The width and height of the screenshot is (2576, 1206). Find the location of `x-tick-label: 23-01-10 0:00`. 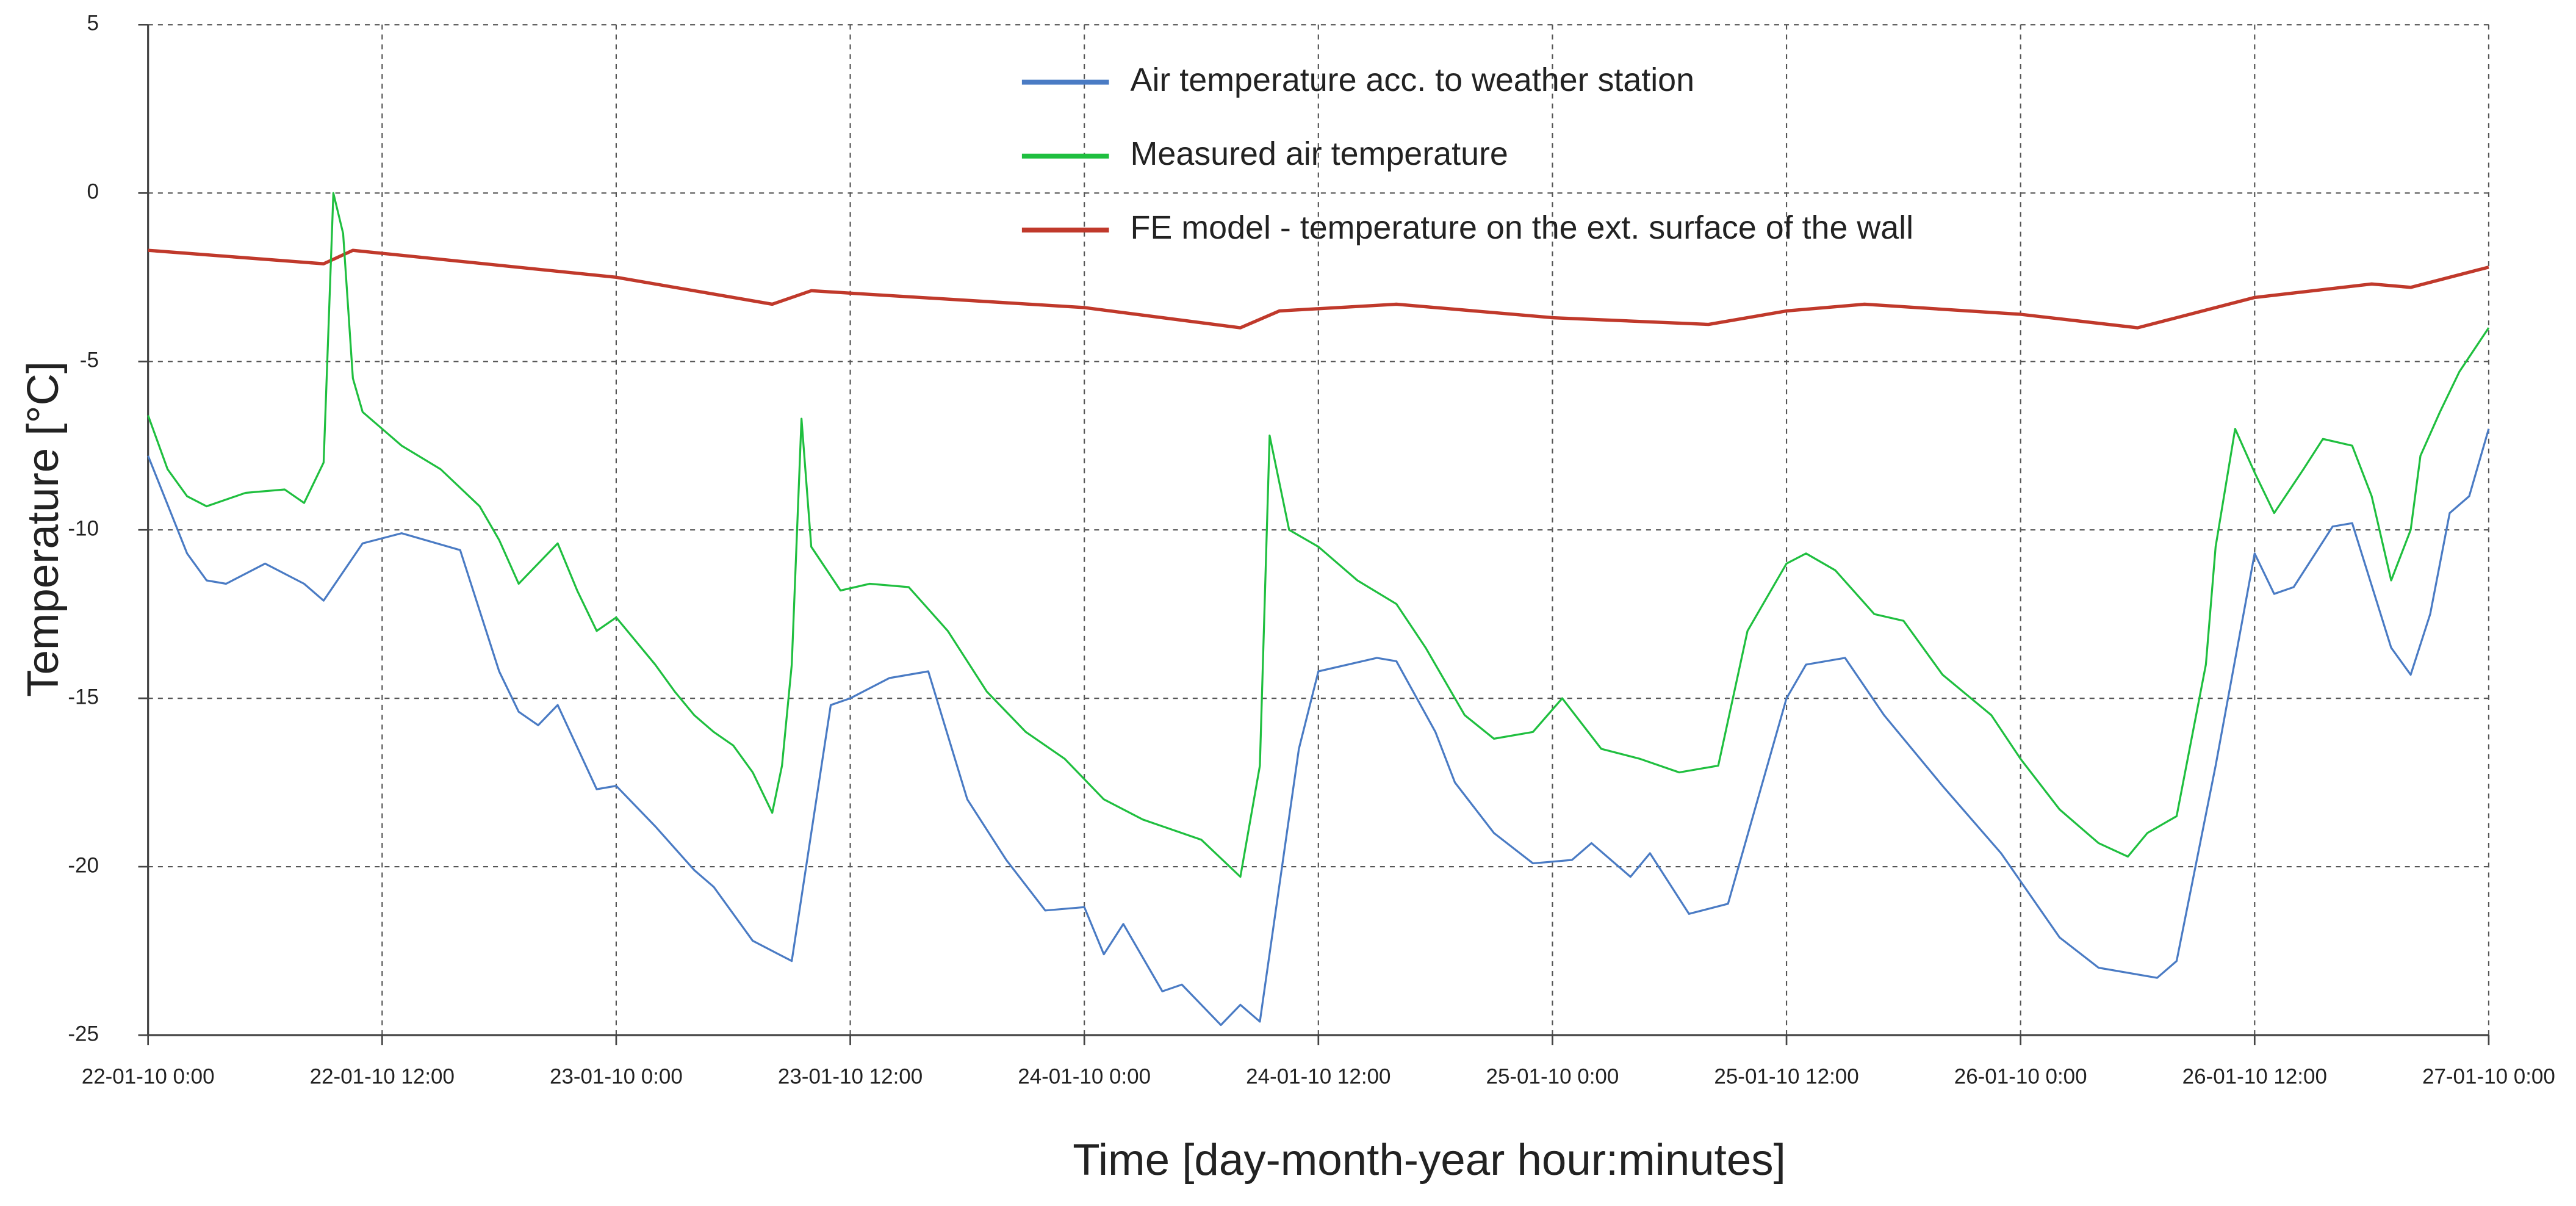

x-tick-label: 23-01-10 0:00 is located at coordinates (616, 1076).